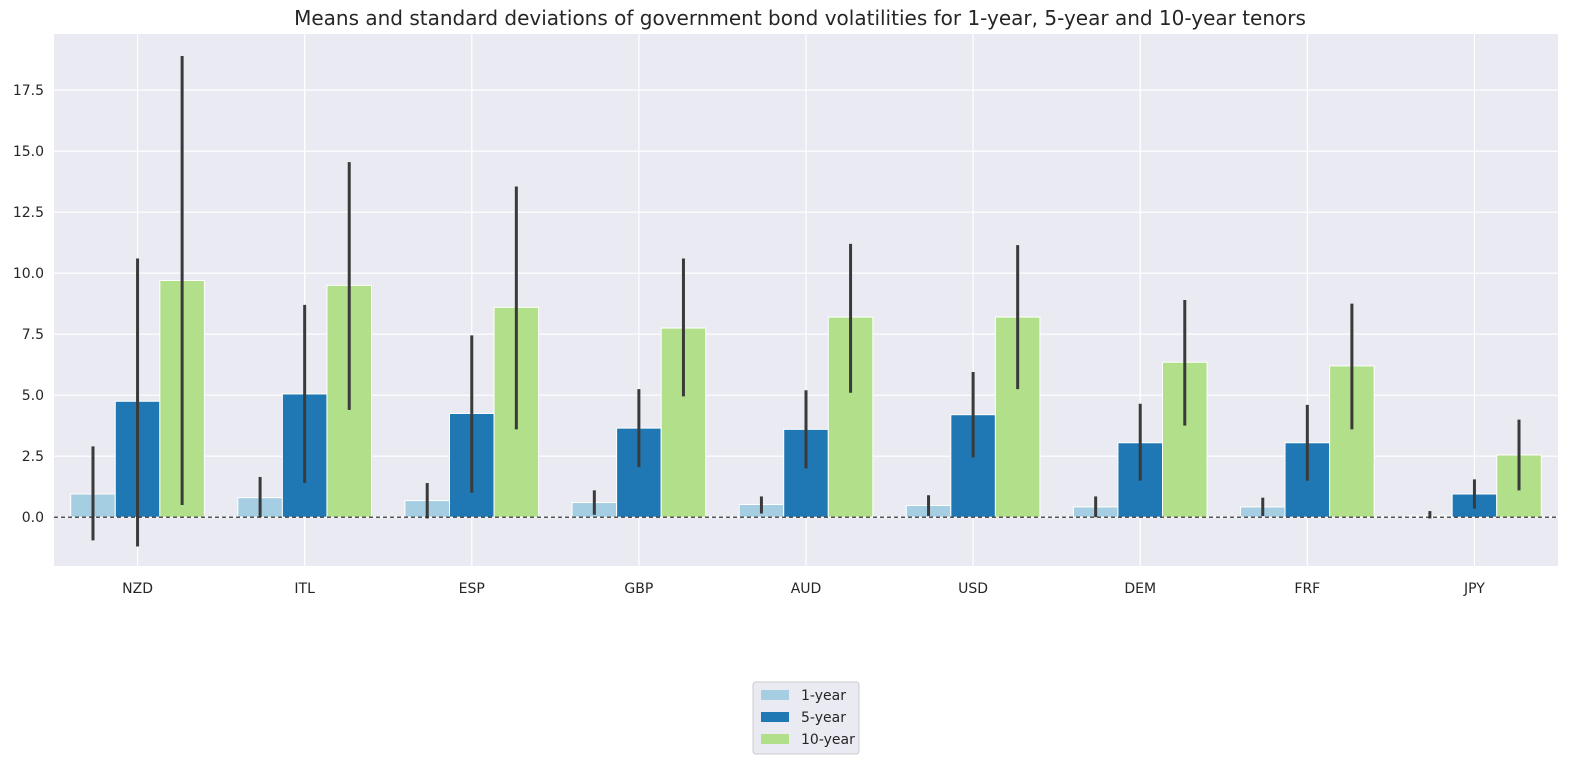  I want to click on y-tick-label: 15.0, so click(28, 152).